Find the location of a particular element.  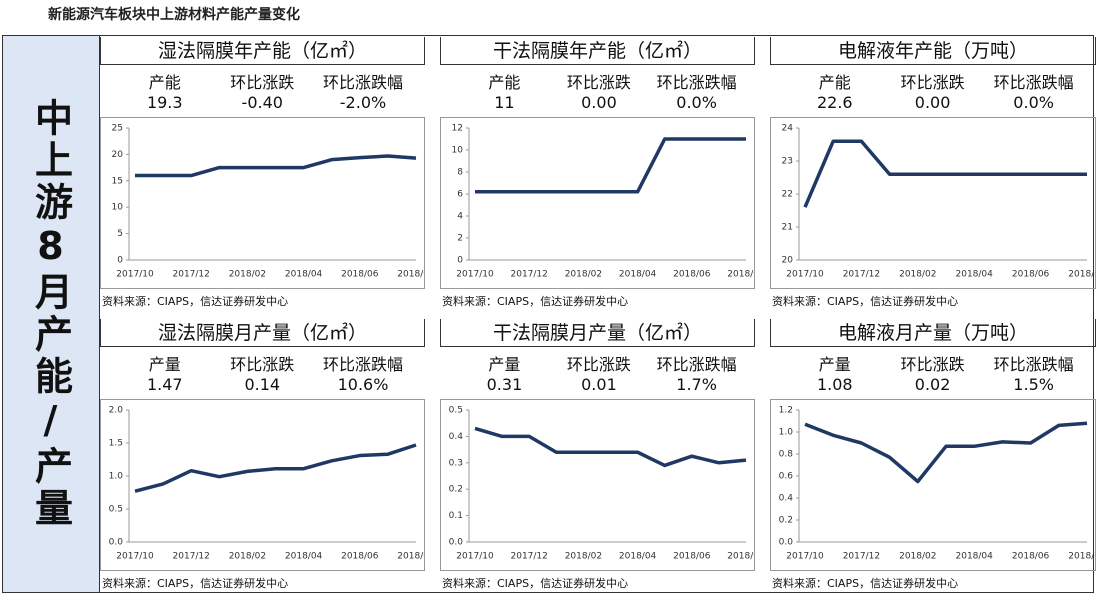

side-label: 中上游8月产能/产量 is located at coordinates (50, 314).